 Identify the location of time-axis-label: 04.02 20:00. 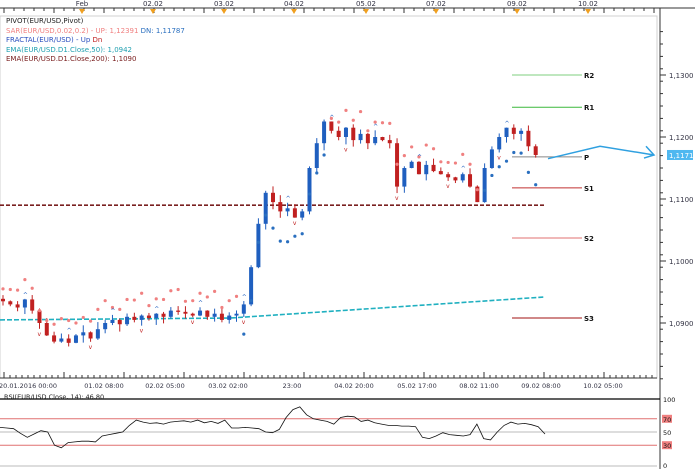
(353, 386).